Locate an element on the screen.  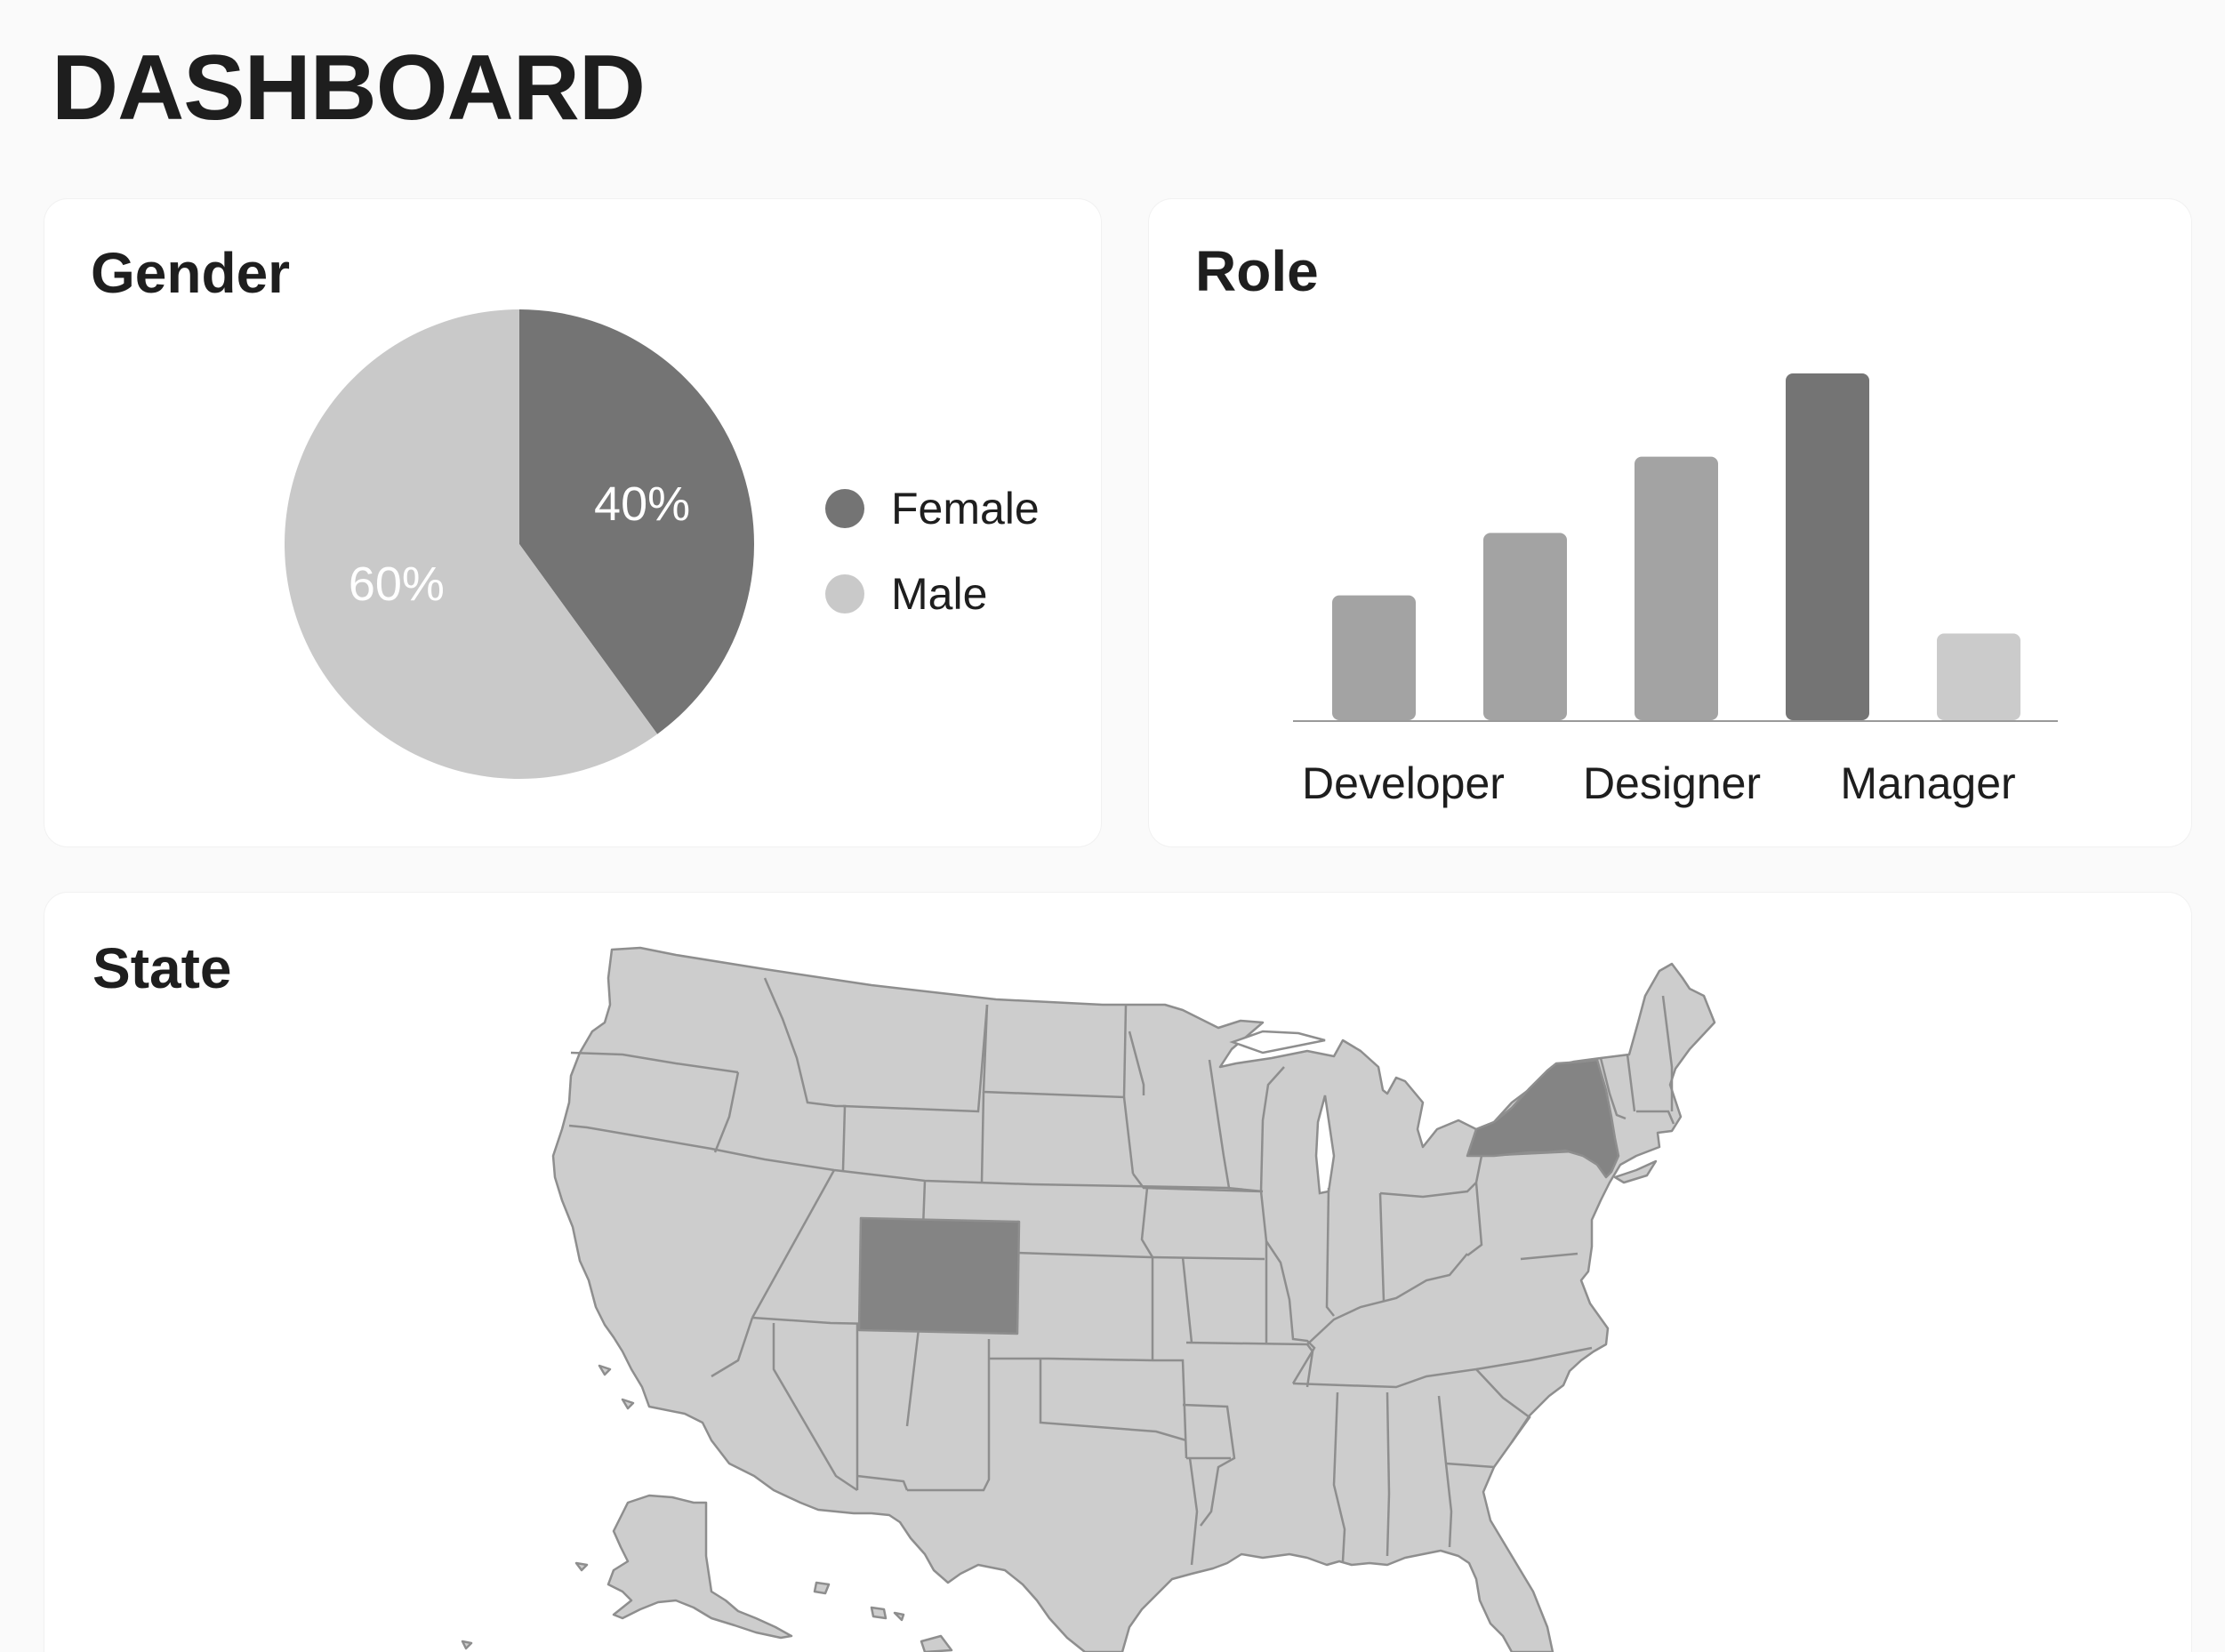
alaska is located at coordinates (699, 1567).